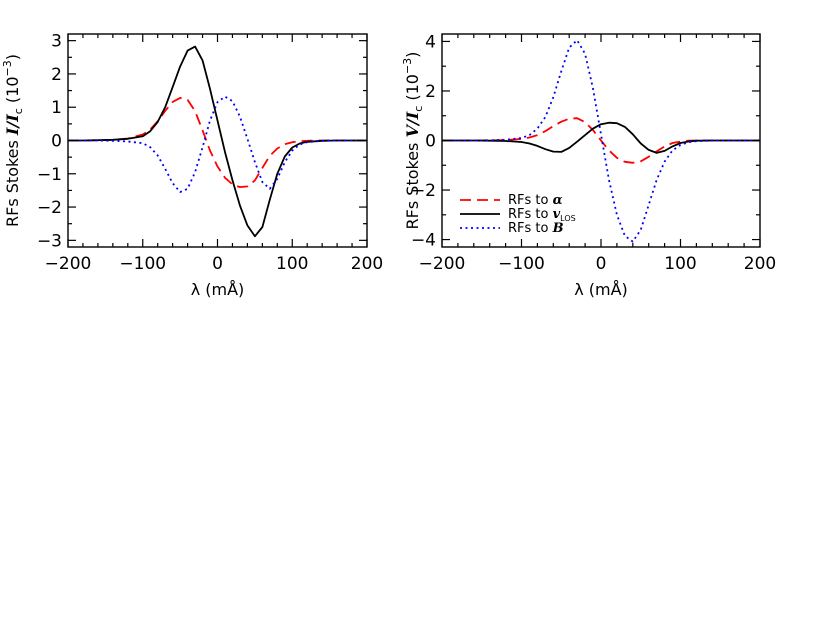  I want to click on y-tick-label: 4, so click(430, 42).